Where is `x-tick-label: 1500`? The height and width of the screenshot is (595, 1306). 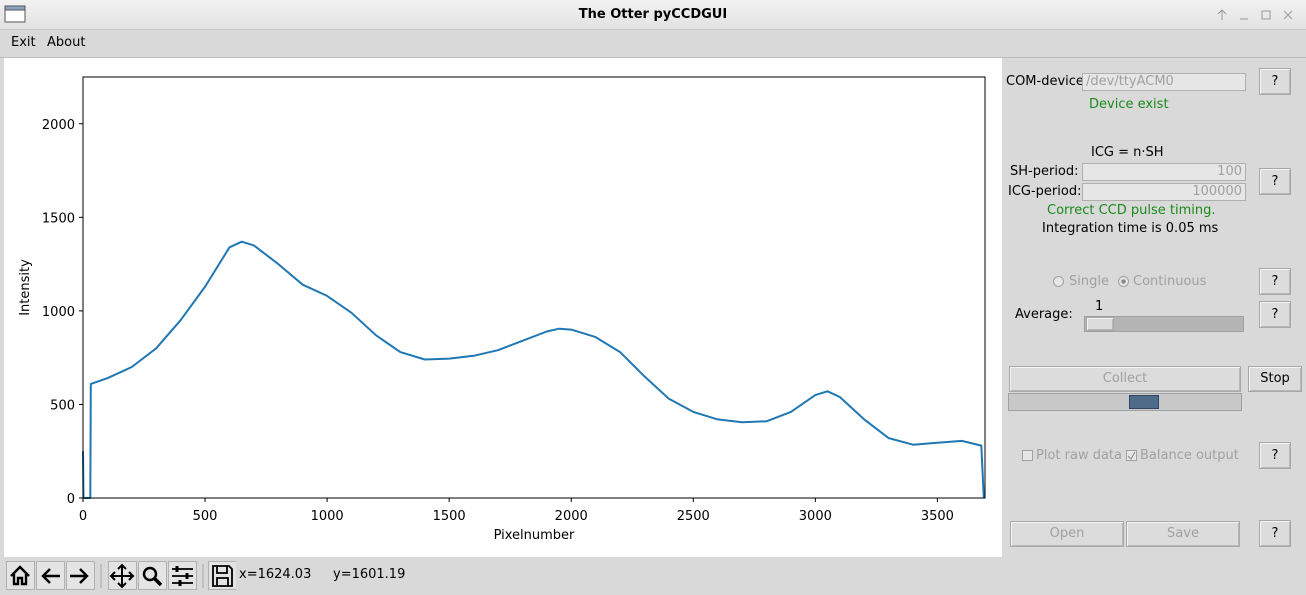 x-tick-label: 1500 is located at coordinates (449, 516).